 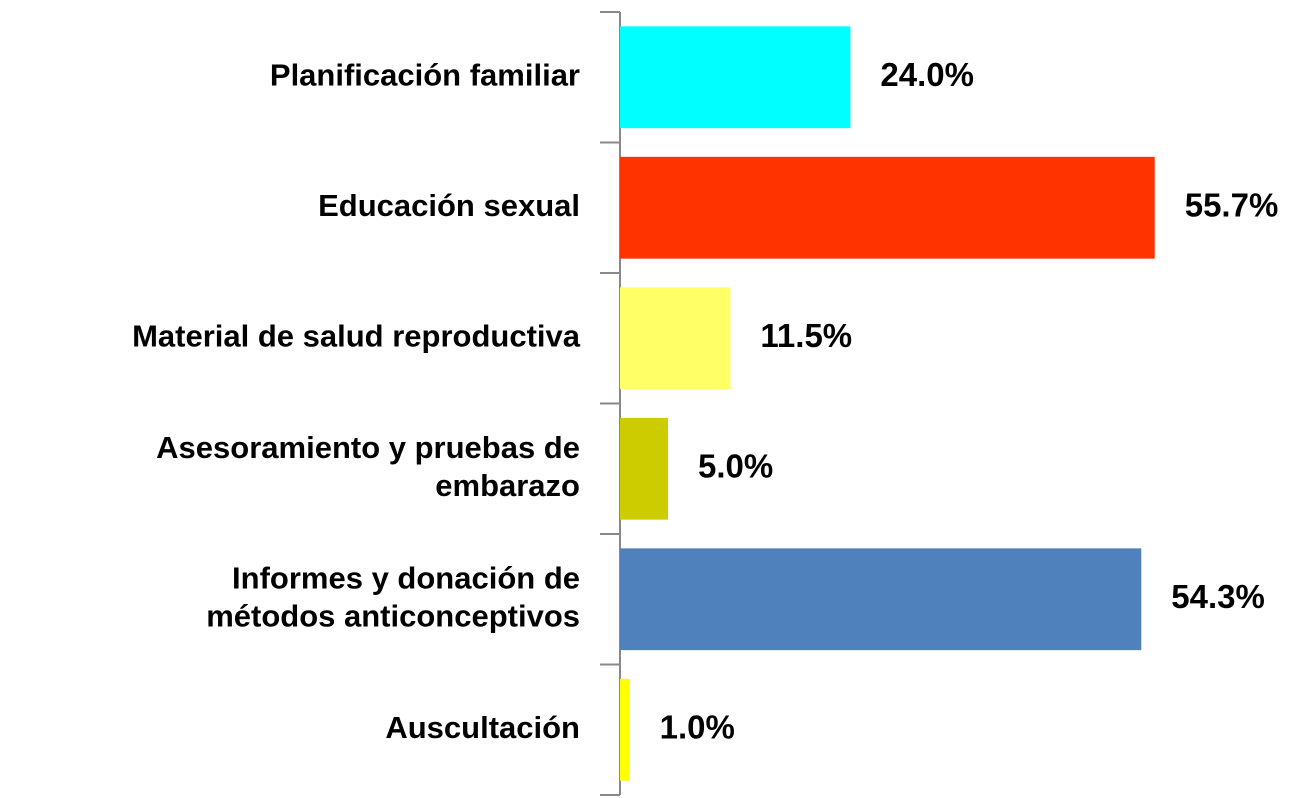 What do you see at coordinates (735, 465) in the screenshot?
I see `value-label: 5.0%` at bounding box center [735, 465].